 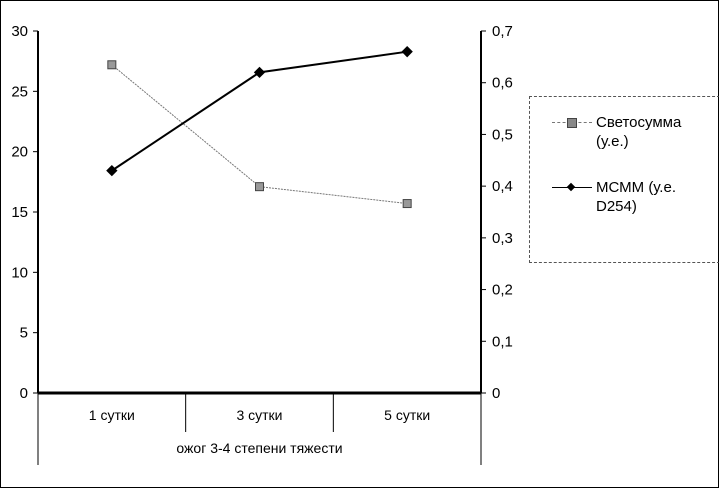 What do you see at coordinates (616, 206) in the screenshot?
I see `legend-label: D254)` at bounding box center [616, 206].